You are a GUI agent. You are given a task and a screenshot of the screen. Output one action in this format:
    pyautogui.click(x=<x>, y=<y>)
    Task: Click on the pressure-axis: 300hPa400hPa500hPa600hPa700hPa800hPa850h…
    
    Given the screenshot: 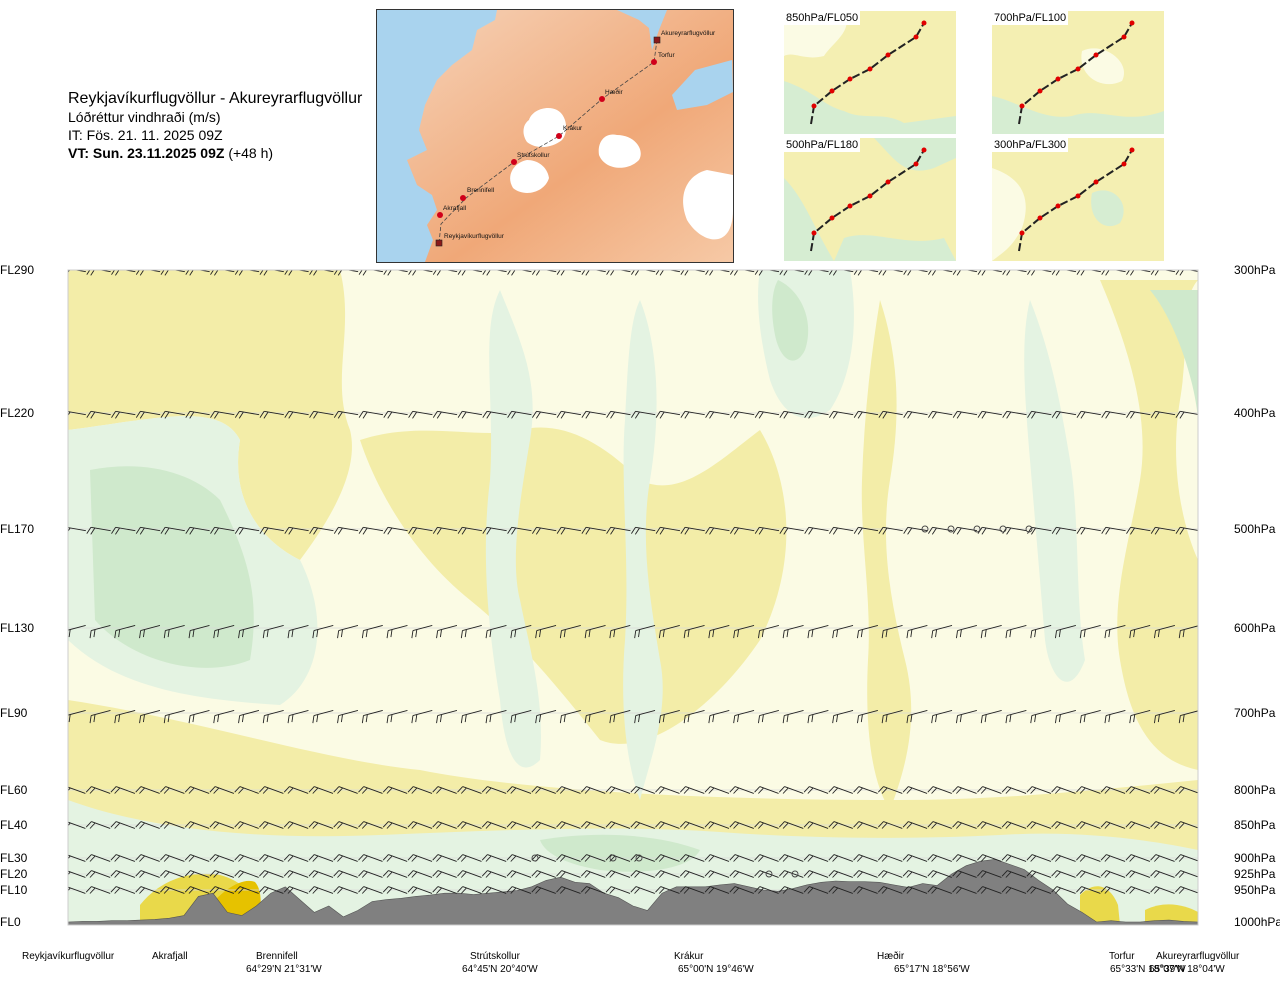 What is the action you would take?
    pyautogui.click(x=1257, y=596)
    